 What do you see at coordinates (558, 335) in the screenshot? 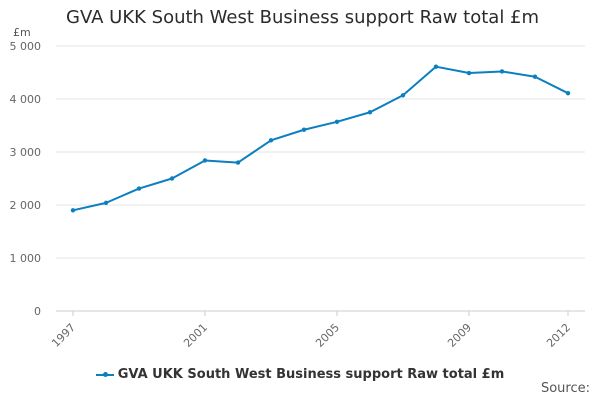
I see `x-tick-label: 2012` at bounding box center [558, 335].